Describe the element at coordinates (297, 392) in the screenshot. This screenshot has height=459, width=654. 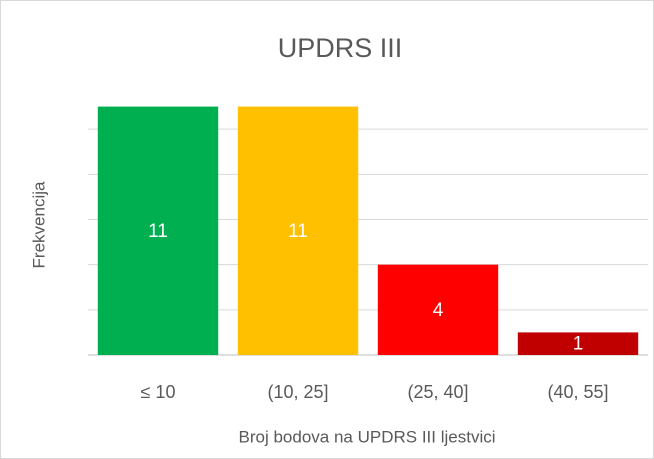
I see `x-tick-label: (10, 25]` at that location.